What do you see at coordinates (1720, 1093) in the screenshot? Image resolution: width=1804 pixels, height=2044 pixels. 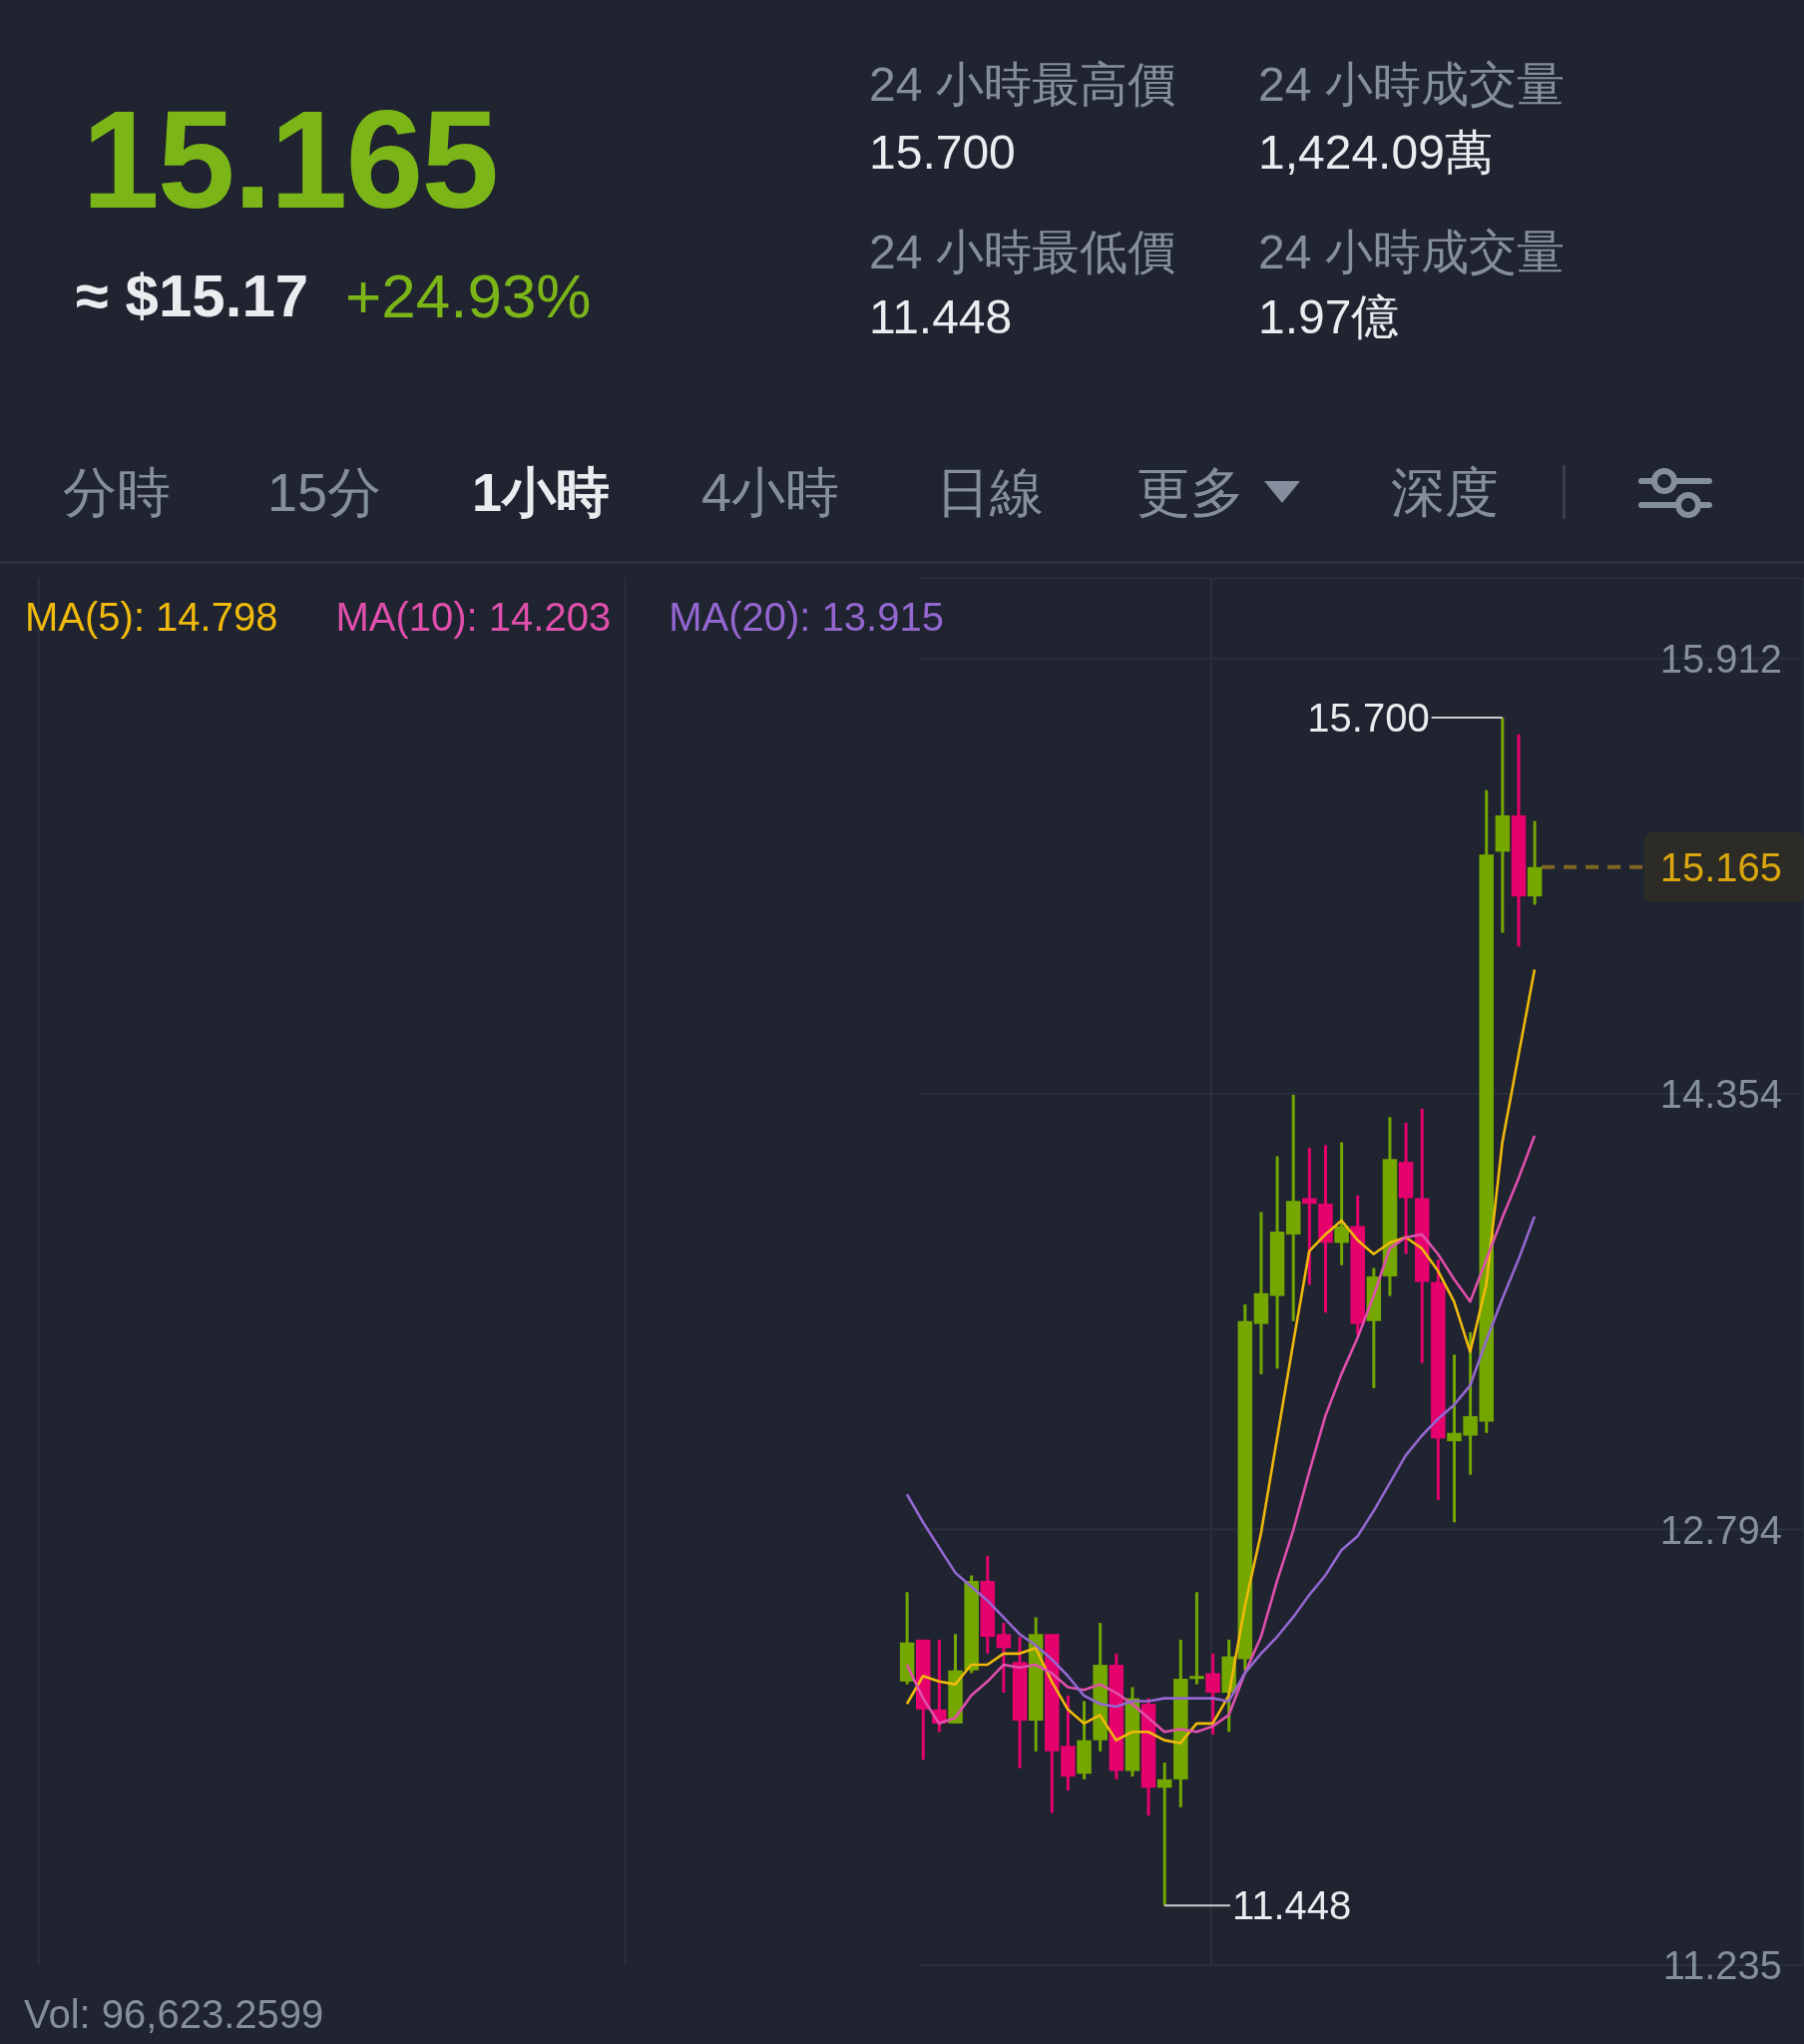 I see `y-tick-label: 14.354` at bounding box center [1720, 1093].